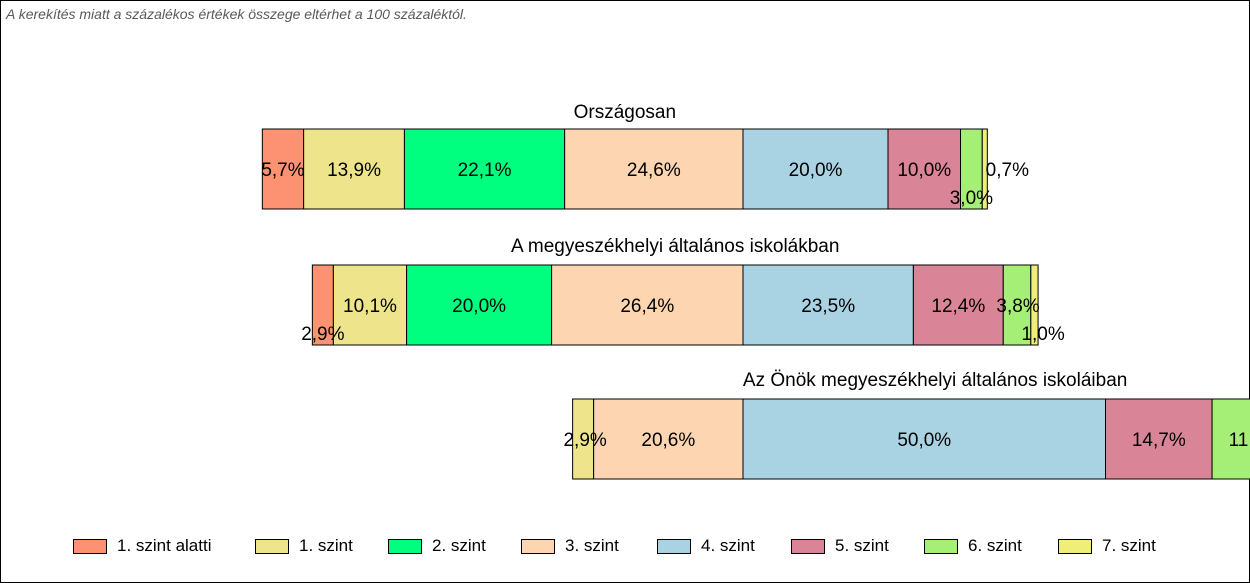 This screenshot has height=583, width=1250. I want to click on bar-1-label-8: 0,7%, so click(1007, 170).